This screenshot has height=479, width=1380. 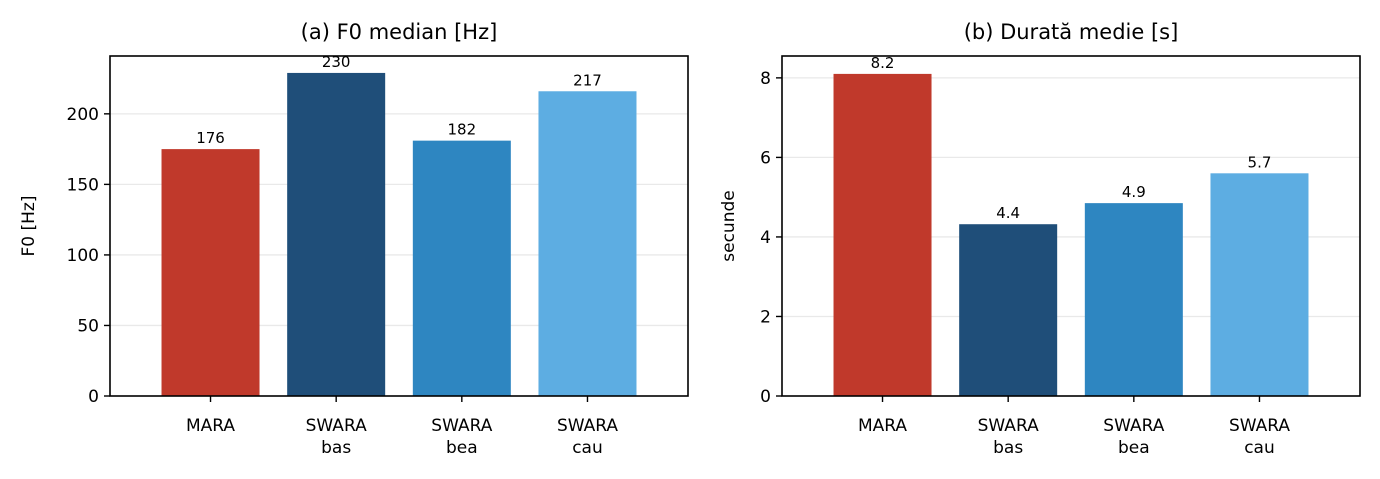 I want to click on y-tick-label: 50, so click(x=88, y=326).